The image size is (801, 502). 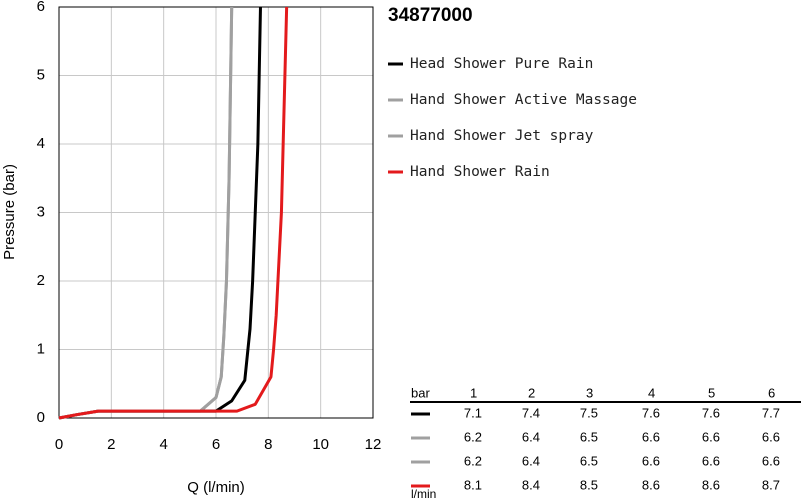 I want to click on table-header: 4, so click(x=651, y=392).